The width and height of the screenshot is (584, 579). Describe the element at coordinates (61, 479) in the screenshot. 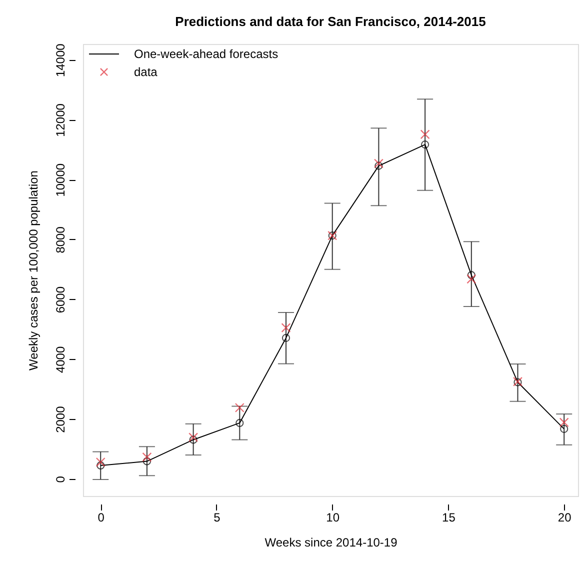

I see `y-tick-label: 0` at that location.